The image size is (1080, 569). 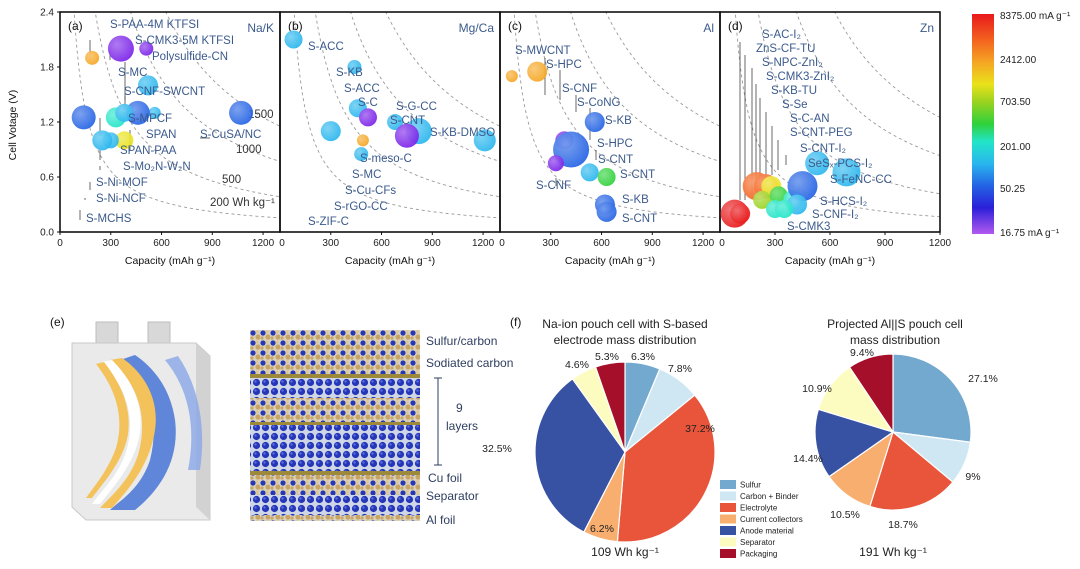 What do you see at coordinates (445, 478) in the screenshot?
I see `layer-label-cu-foil: Cu foil` at bounding box center [445, 478].